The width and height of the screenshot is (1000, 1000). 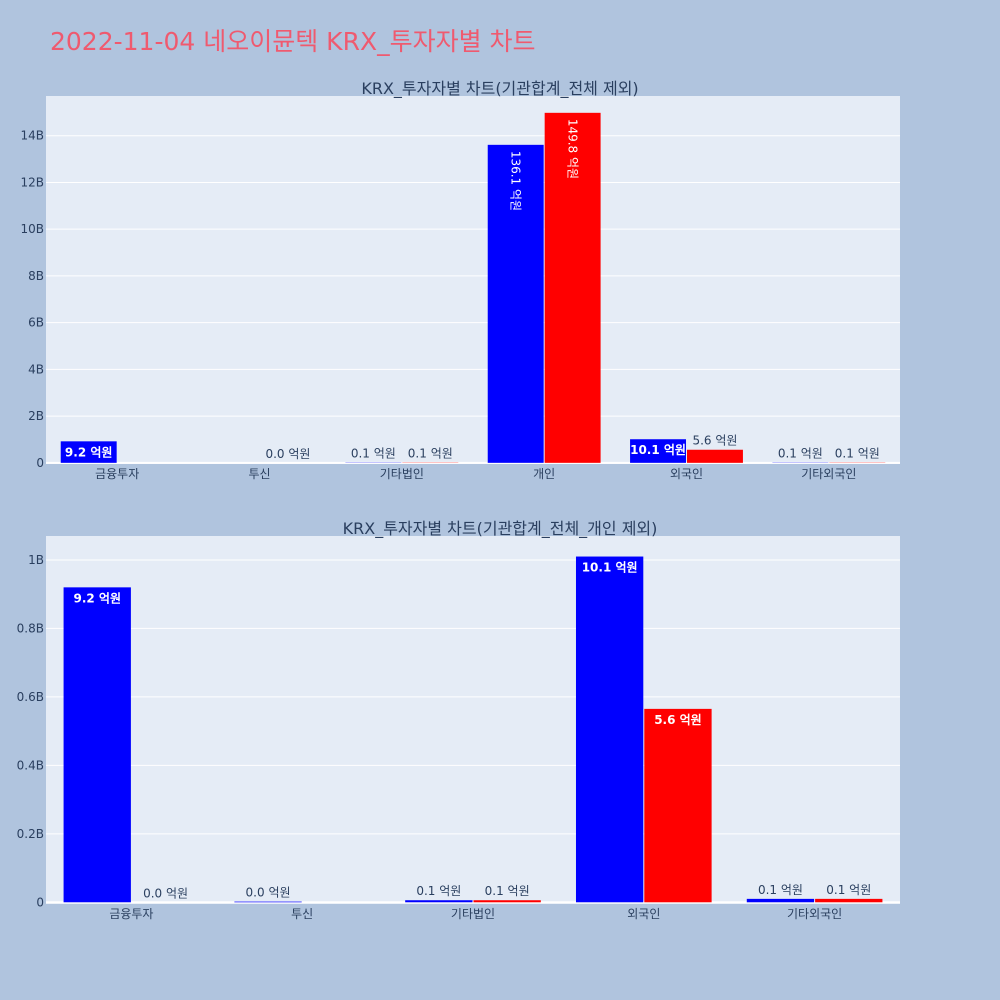 What do you see at coordinates (36, 276) in the screenshot?
I see `y-tick-label: 8B` at bounding box center [36, 276].